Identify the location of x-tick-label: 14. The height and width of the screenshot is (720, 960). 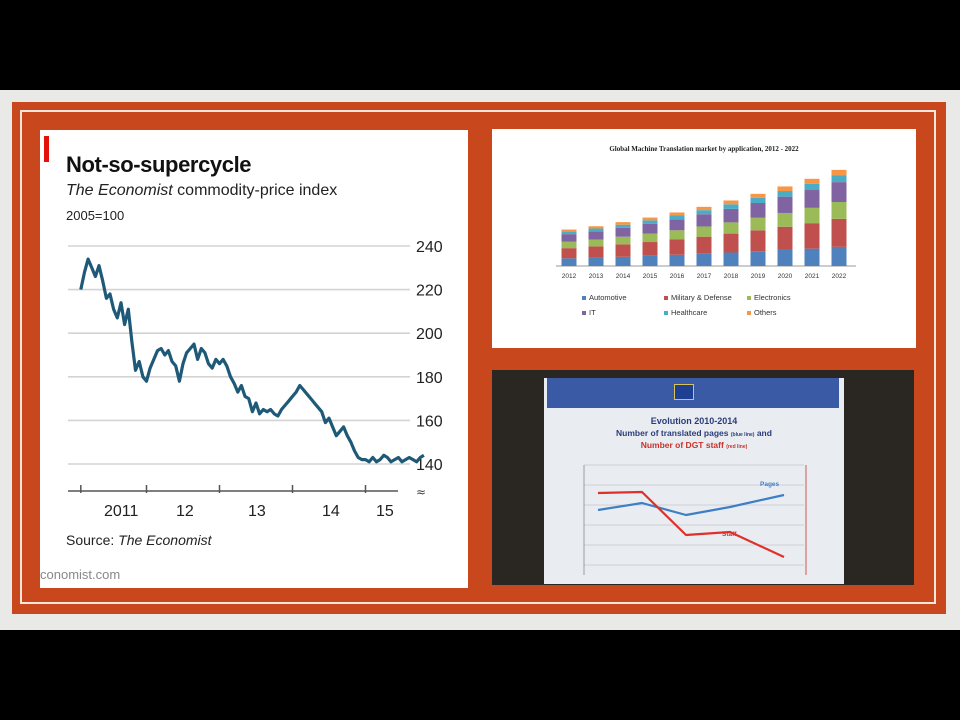
(331, 511).